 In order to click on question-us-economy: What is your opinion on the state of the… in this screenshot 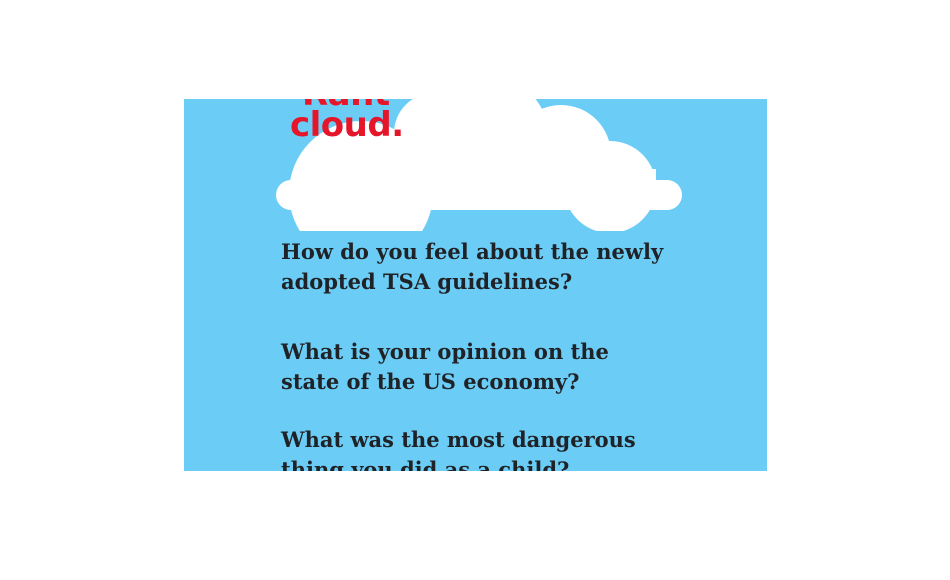, I will do `click(445, 366)`.